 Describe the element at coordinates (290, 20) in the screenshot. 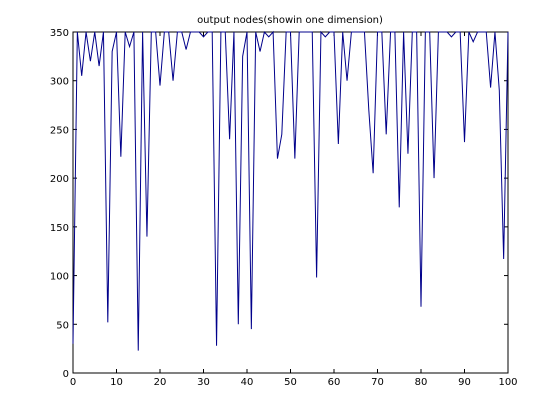

I see `chart-title: output nodes(showin one dimension)` at that location.